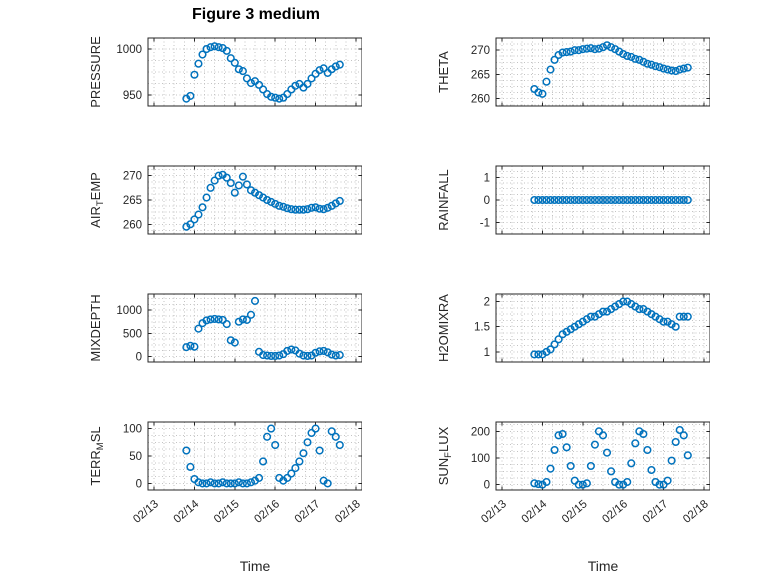 Image resolution: width=778 pixels, height=588 pixels. I want to click on subplot-theta: 260 265 270 THETA, so click(539, 96).